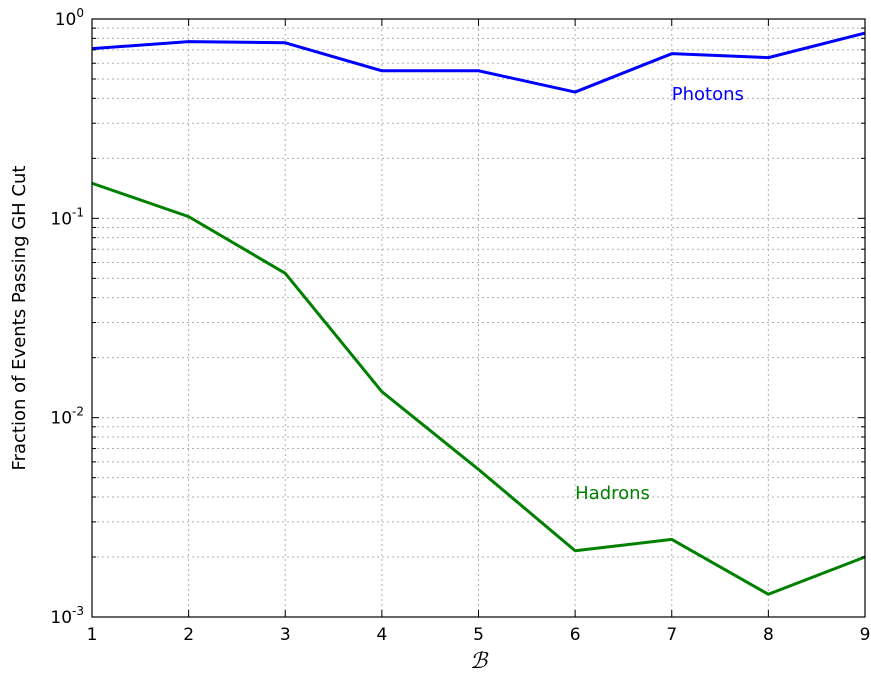 The width and height of the screenshot is (871, 675). I want to click on y-tick-label: 10⁻³, so click(67, 616).